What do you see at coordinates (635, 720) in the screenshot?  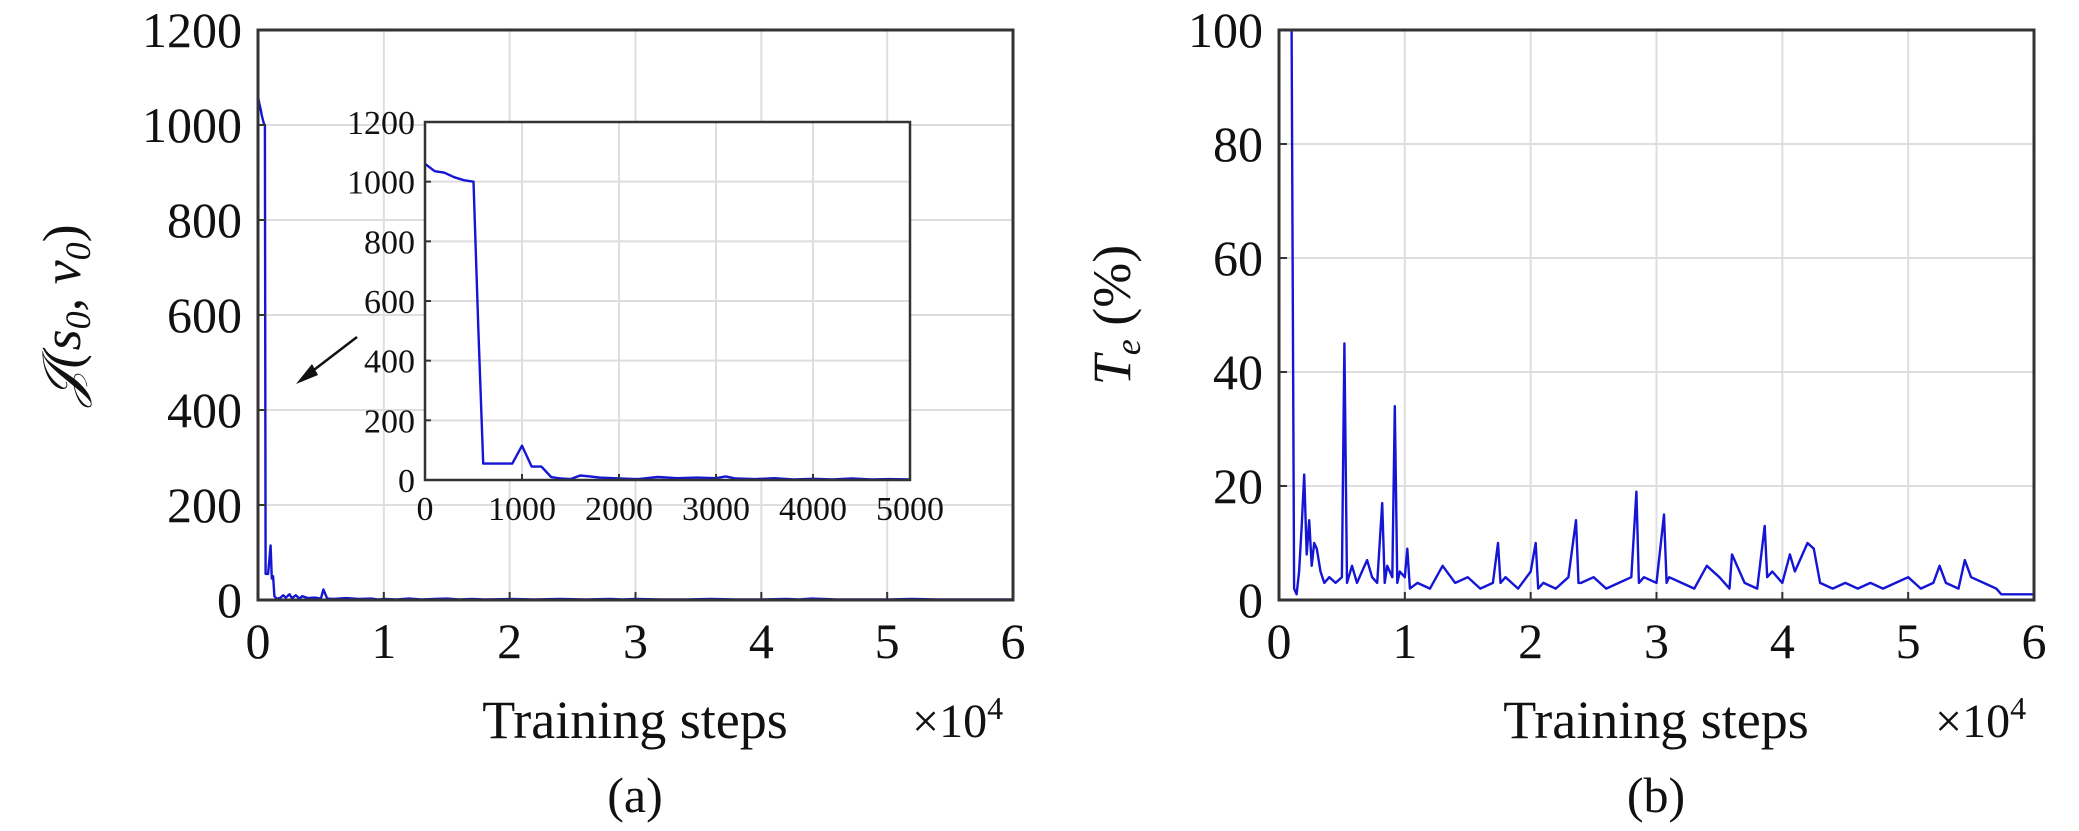 I see `panel-a-xlabel: Training steps` at bounding box center [635, 720].